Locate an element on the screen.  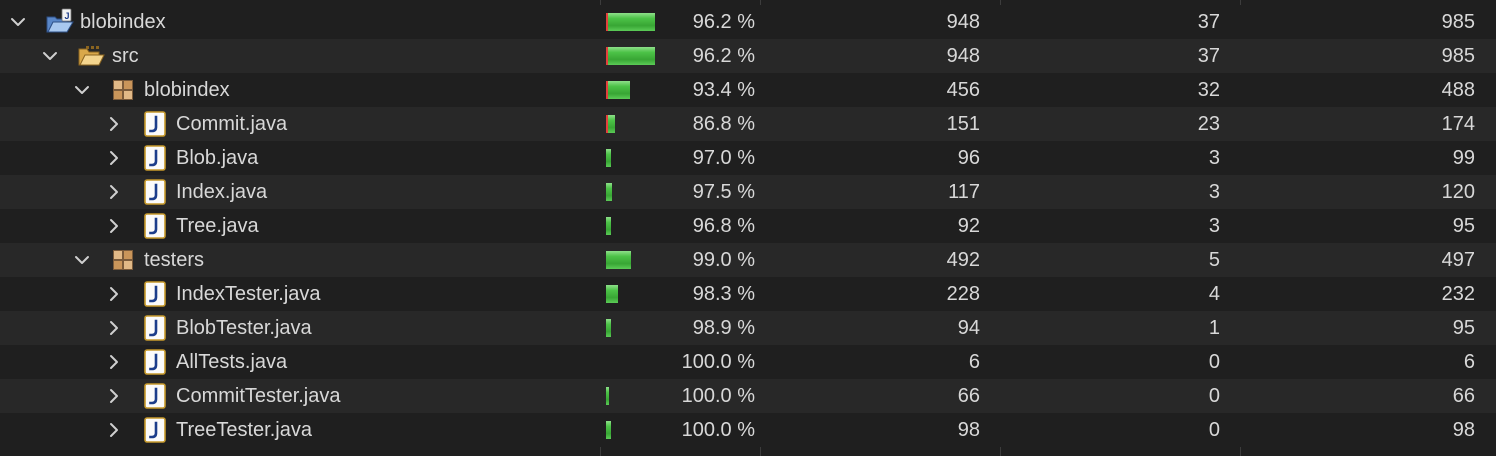
coverage-cell: 86.8 % is located at coordinates (681, 124).